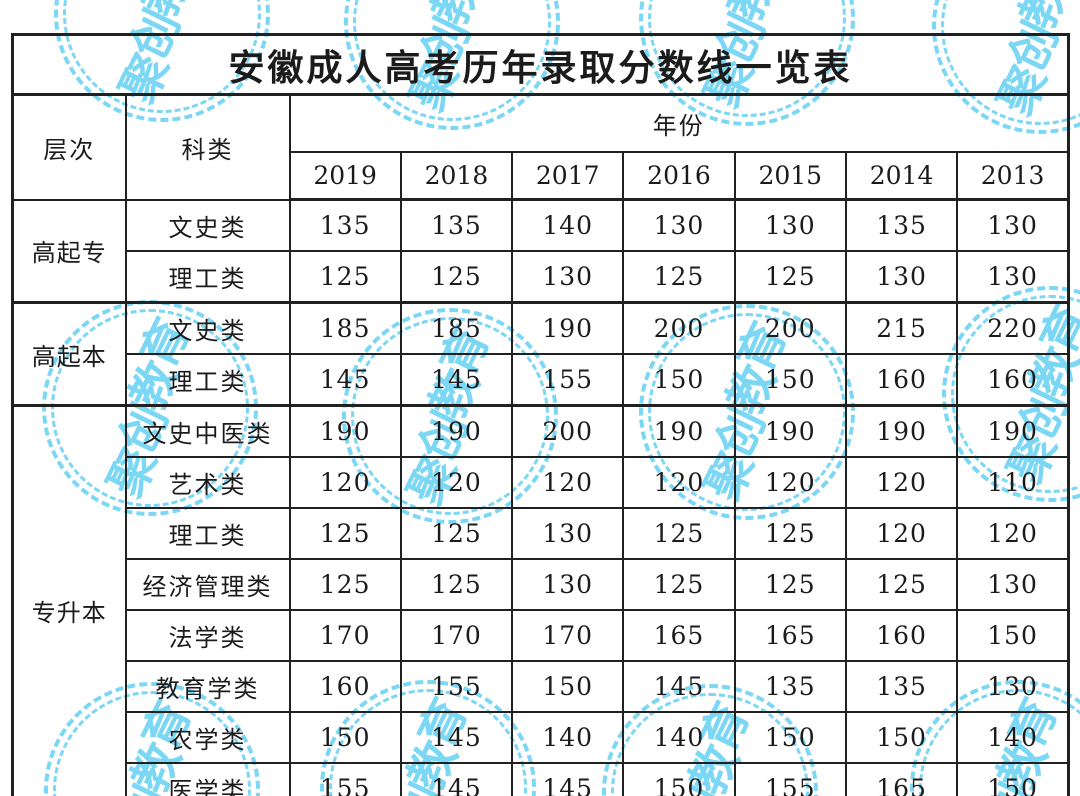 The width and height of the screenshot is (1080, 796). I want to click on table-row: 农学类 150 145 140 140 150 150 140, so click(541, 737).